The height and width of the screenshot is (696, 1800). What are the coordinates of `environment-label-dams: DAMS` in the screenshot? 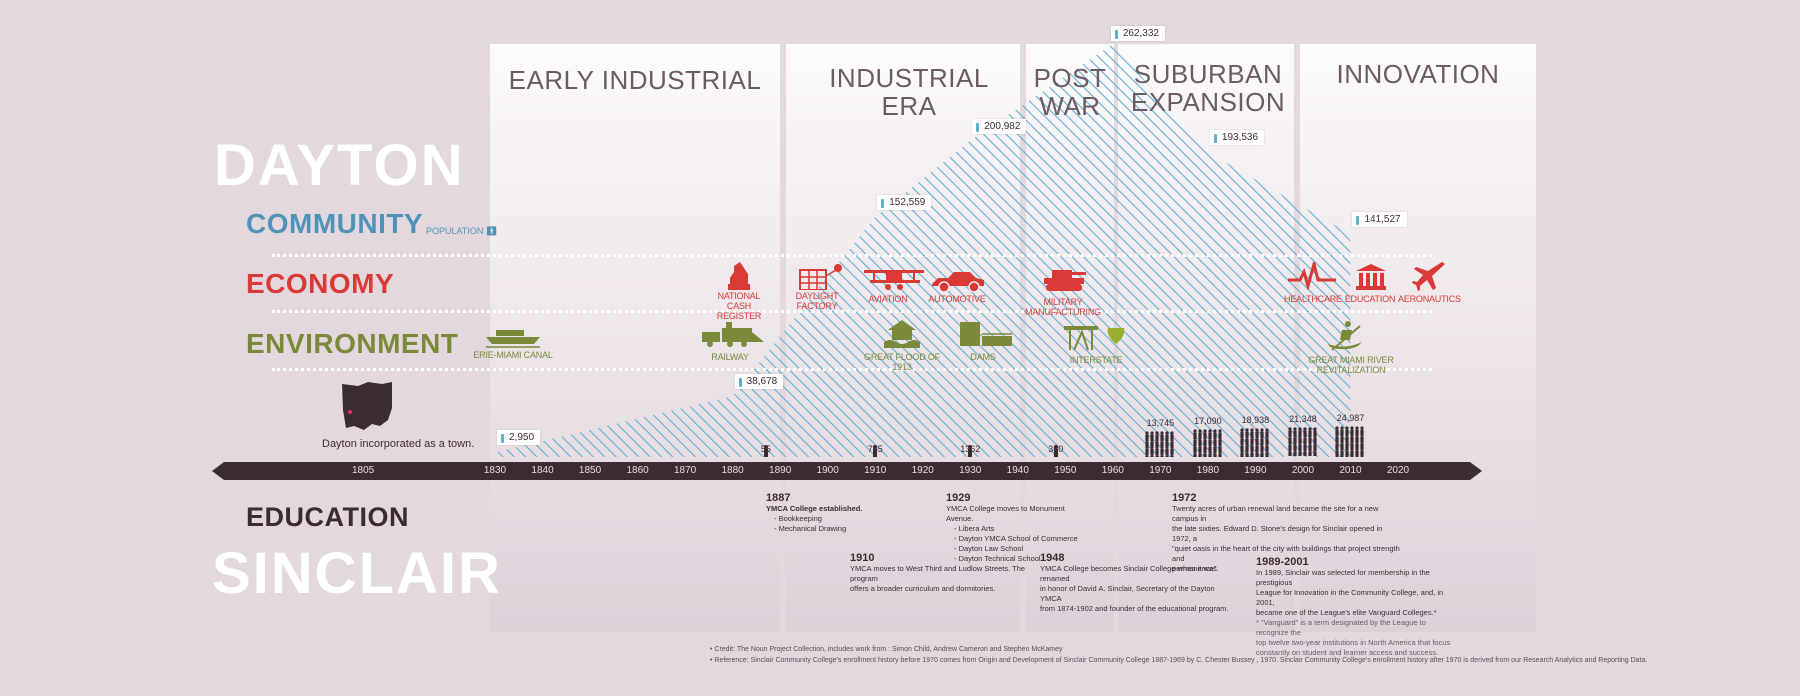 It's located at (983, 357).